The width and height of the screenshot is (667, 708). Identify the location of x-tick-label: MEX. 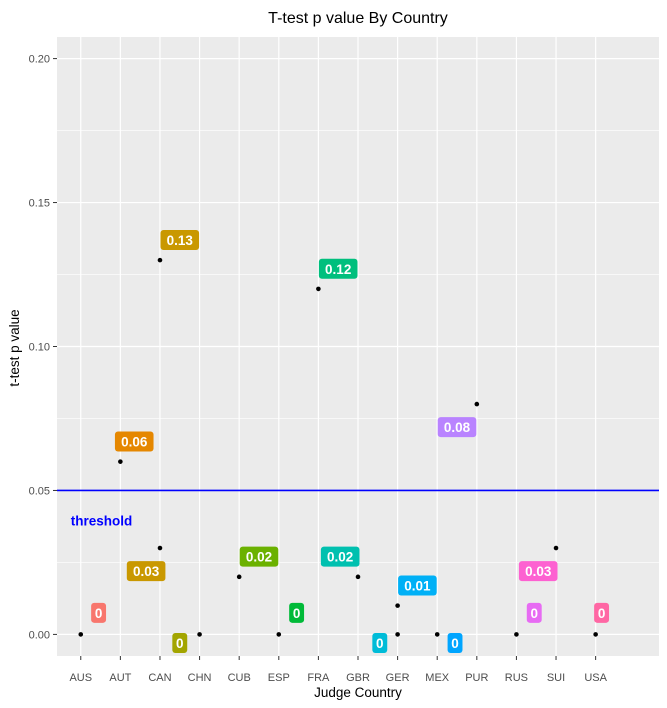
(437, 678).